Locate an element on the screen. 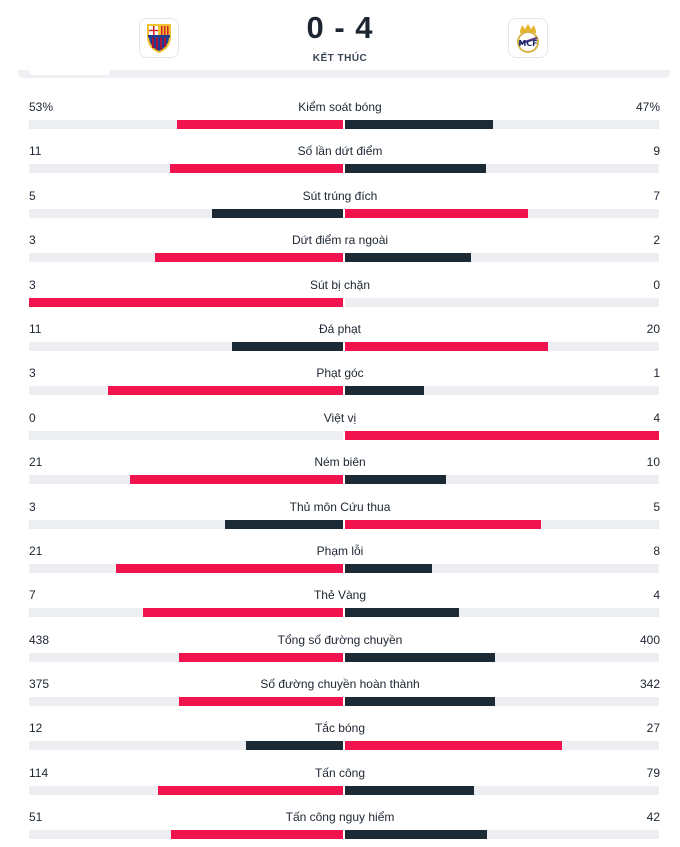  stat-home-value: 21 is located at coordinates (36, 462).